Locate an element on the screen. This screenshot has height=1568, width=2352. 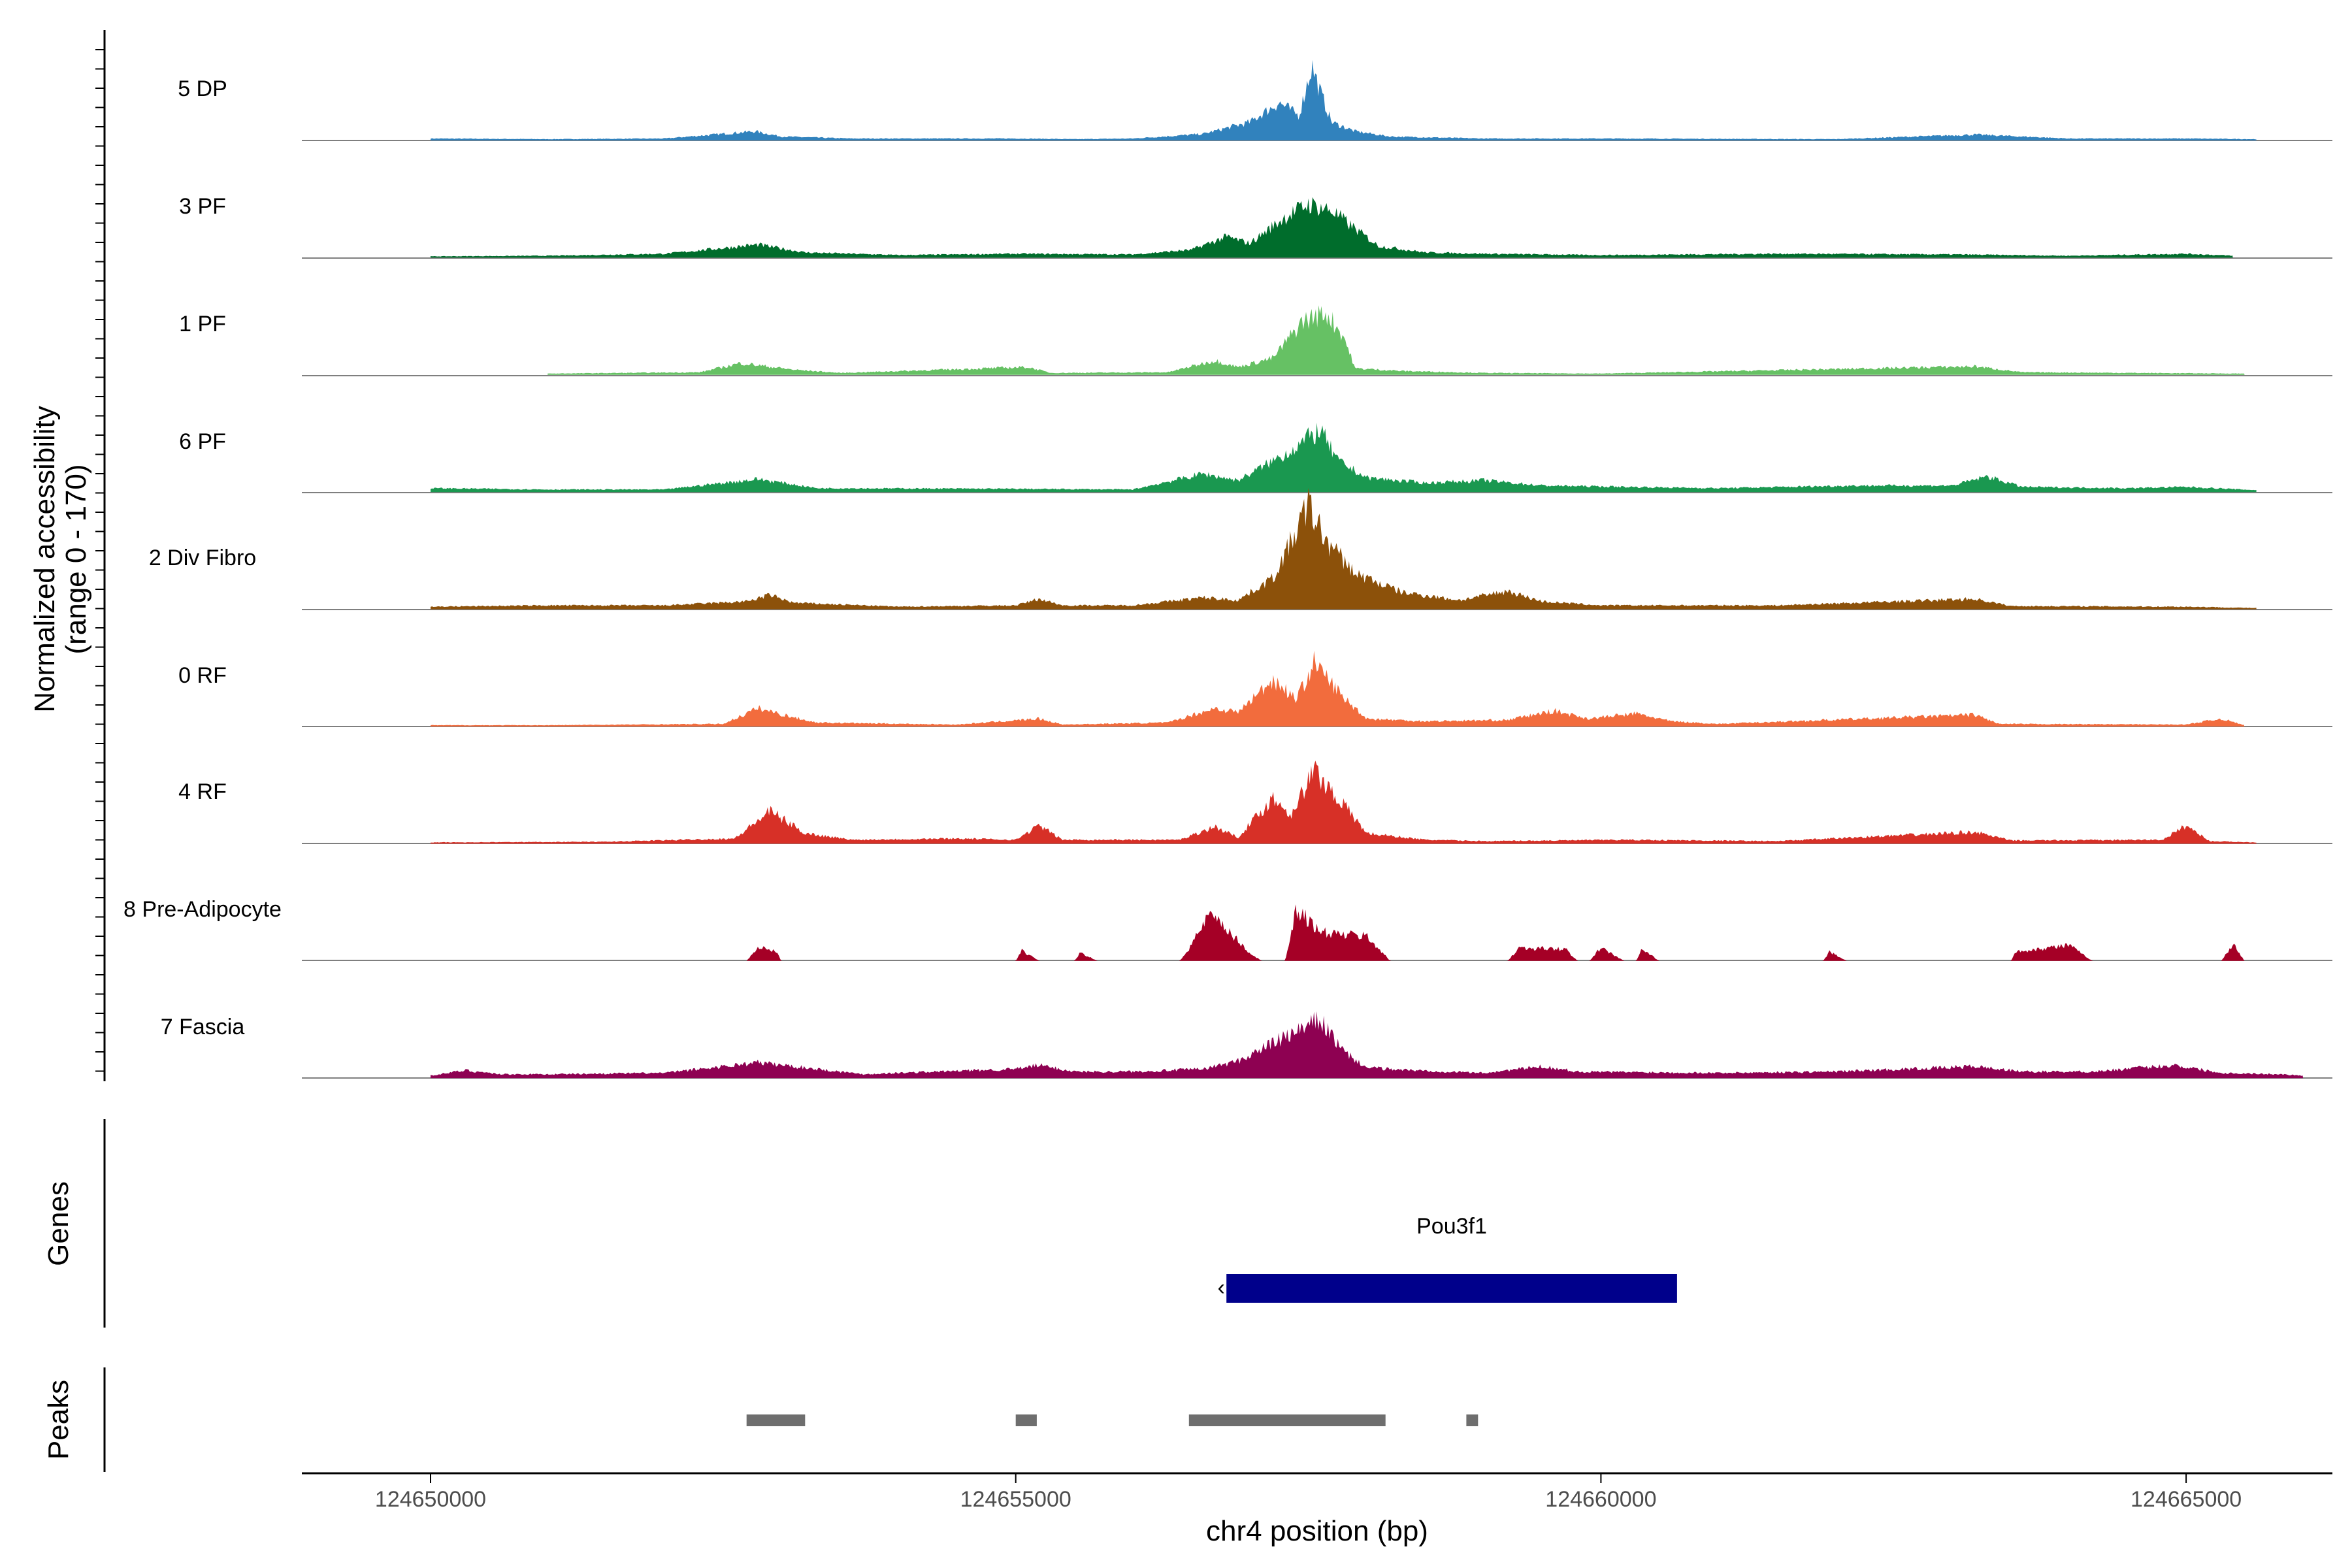
coverage-y-ticks is located at coordinates (100, 560).